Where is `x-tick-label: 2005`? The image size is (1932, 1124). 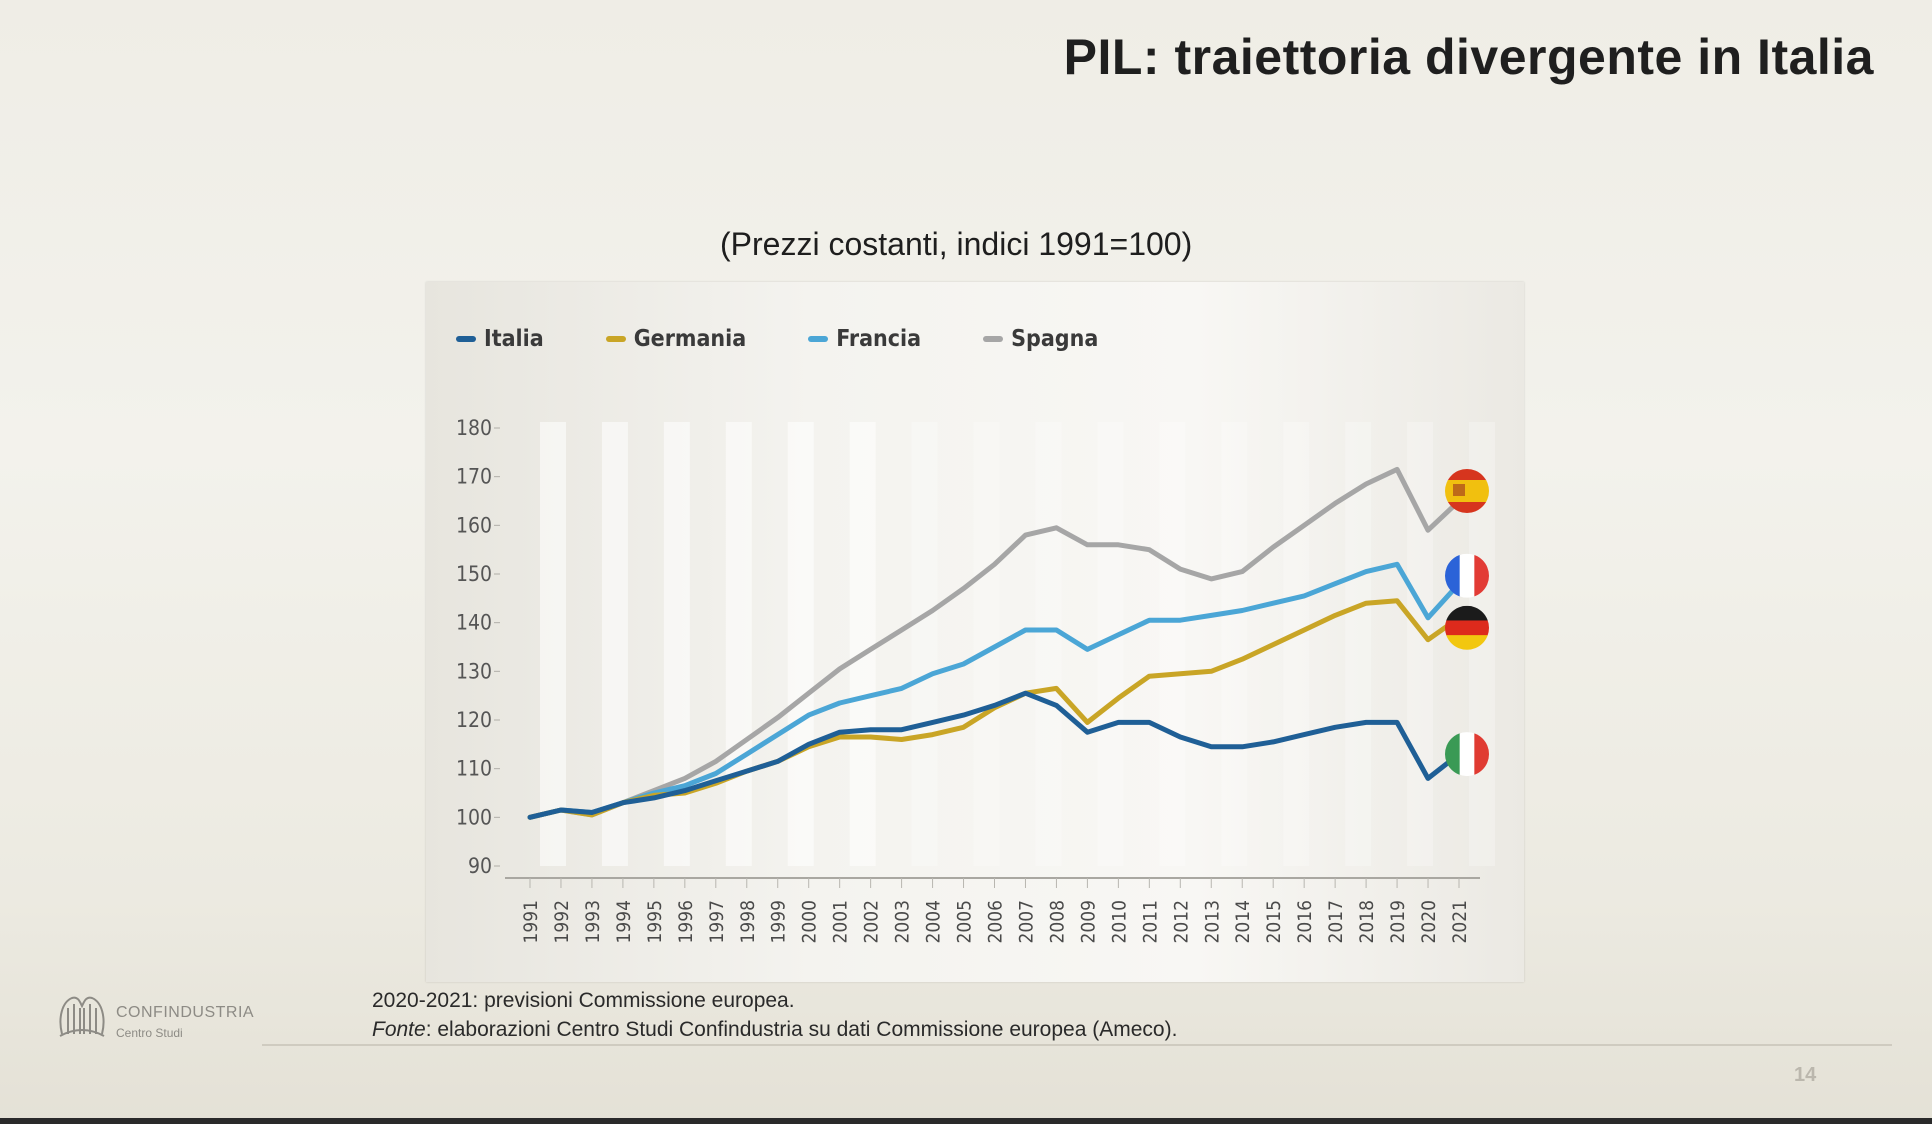
x-tick-label: 2005 is located at coordinates (965, 922).